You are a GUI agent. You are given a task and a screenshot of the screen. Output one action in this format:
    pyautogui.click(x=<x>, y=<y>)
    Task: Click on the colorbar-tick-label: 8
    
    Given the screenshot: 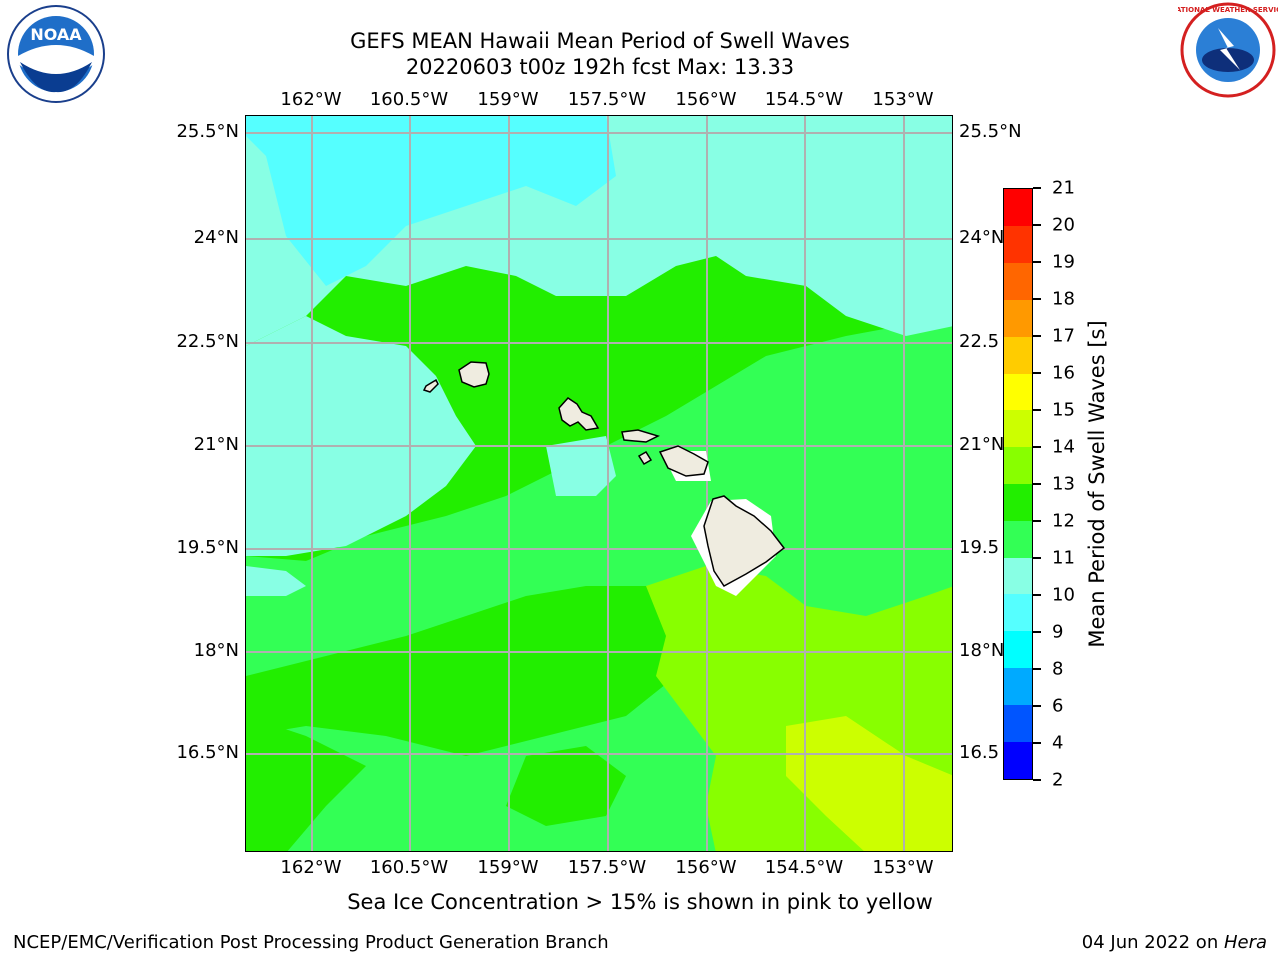 What is the action you would take?
    pyautogui.click(x=1058, y=669)
    